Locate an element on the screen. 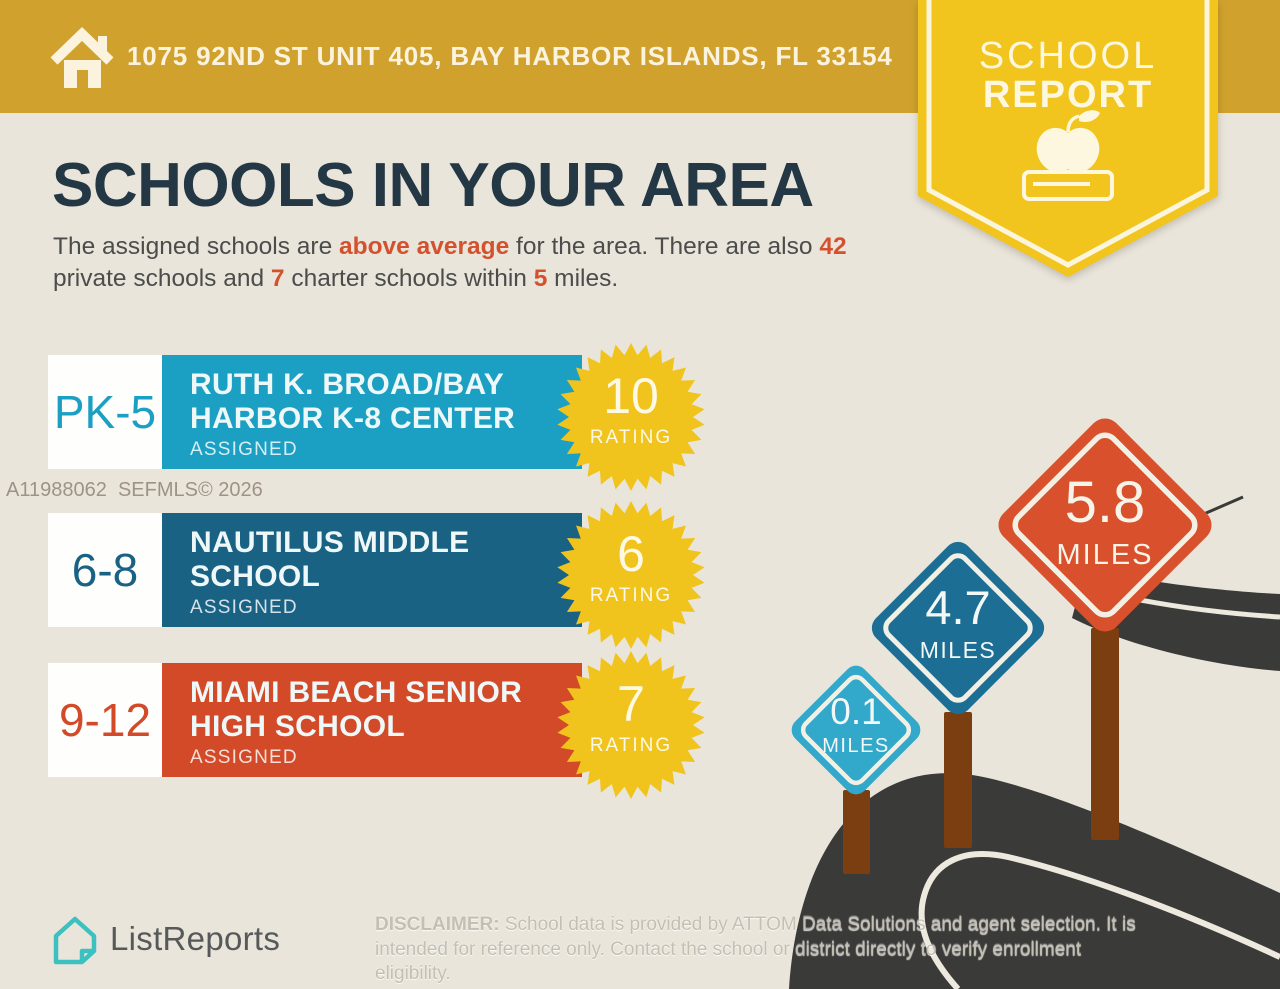 The image size is (1280, 989). apple-on-book-icon is located at coordinates (1068, 155).